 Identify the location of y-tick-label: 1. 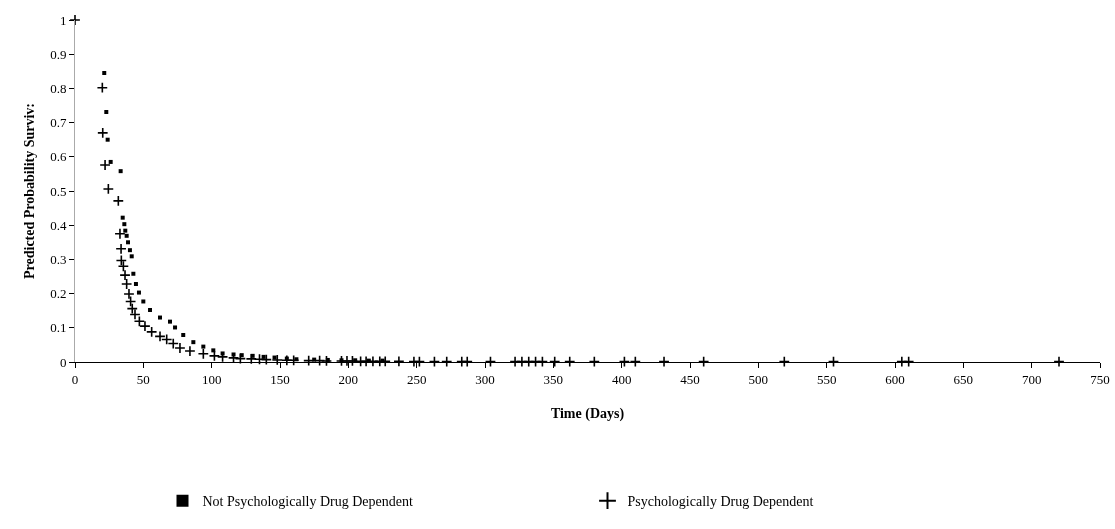
(63, 20).